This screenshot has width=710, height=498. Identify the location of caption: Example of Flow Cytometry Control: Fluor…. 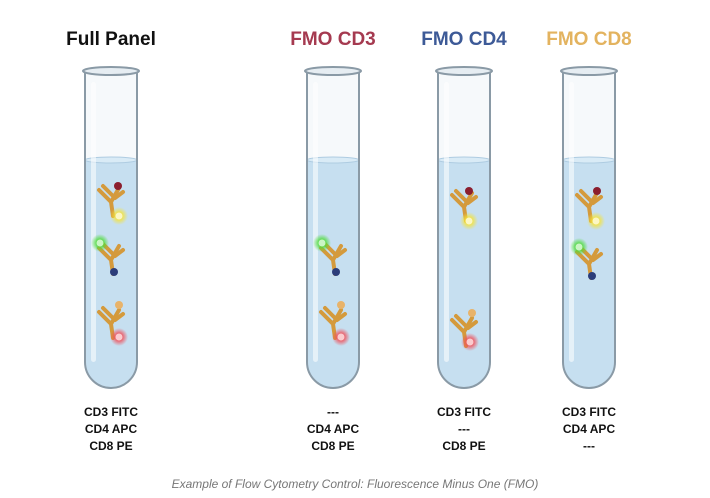
(355, 484).